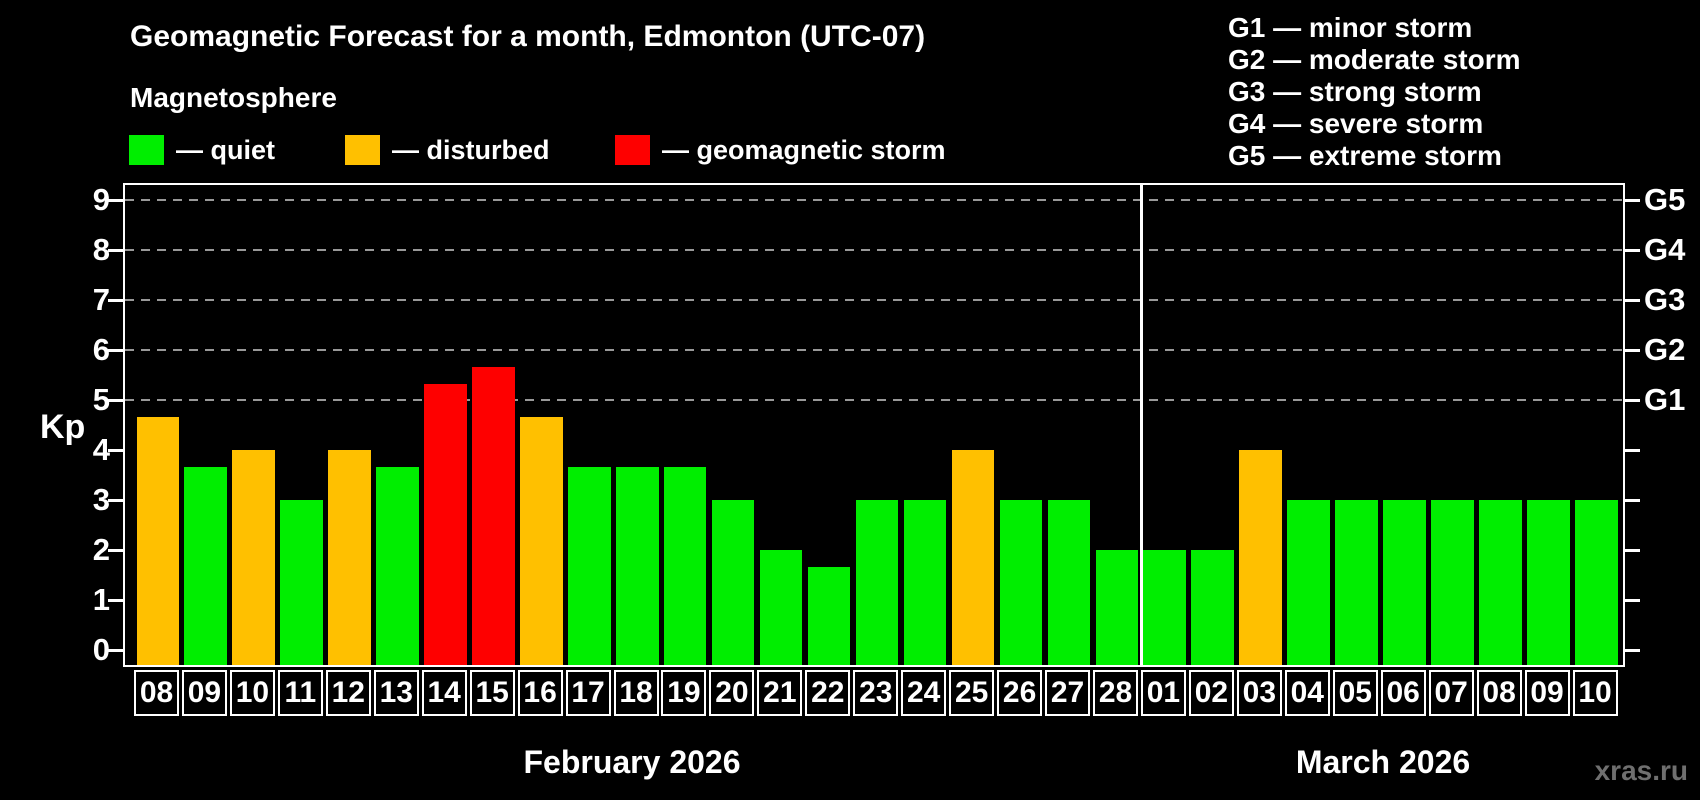 This screenshot has height=800, width=1700. I want to click on month-label-february: February 2026, so click(632, 762).